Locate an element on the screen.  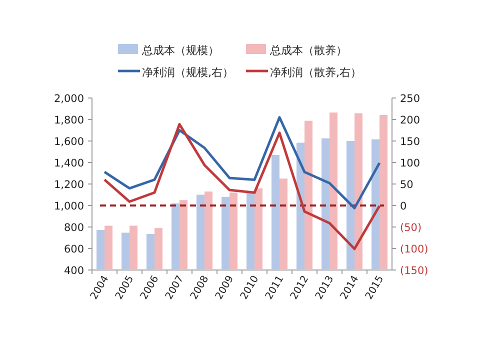
y2-tick-label: (150) is located at coordinates (414, 271).